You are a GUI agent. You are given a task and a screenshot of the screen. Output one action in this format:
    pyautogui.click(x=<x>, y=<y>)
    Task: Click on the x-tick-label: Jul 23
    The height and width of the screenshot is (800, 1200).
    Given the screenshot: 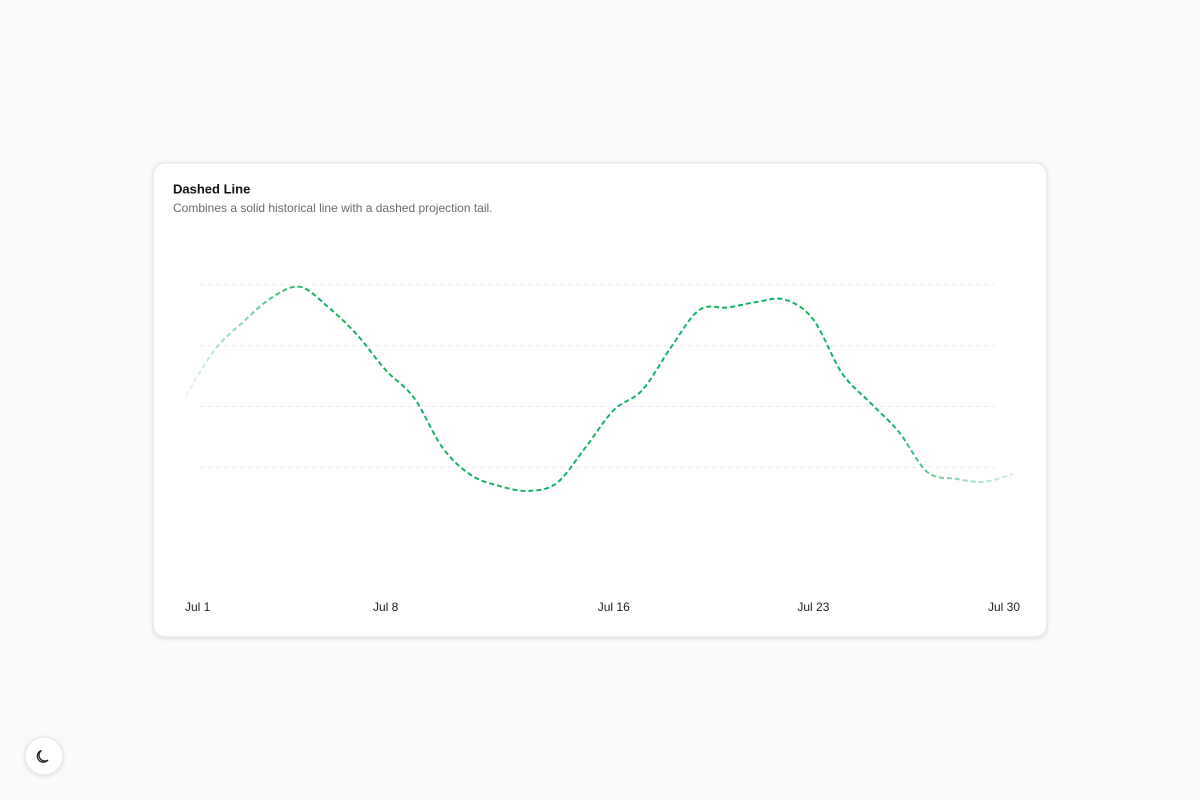 What is the action you would take?
    pyautogui.click(x=813, y=607)
    